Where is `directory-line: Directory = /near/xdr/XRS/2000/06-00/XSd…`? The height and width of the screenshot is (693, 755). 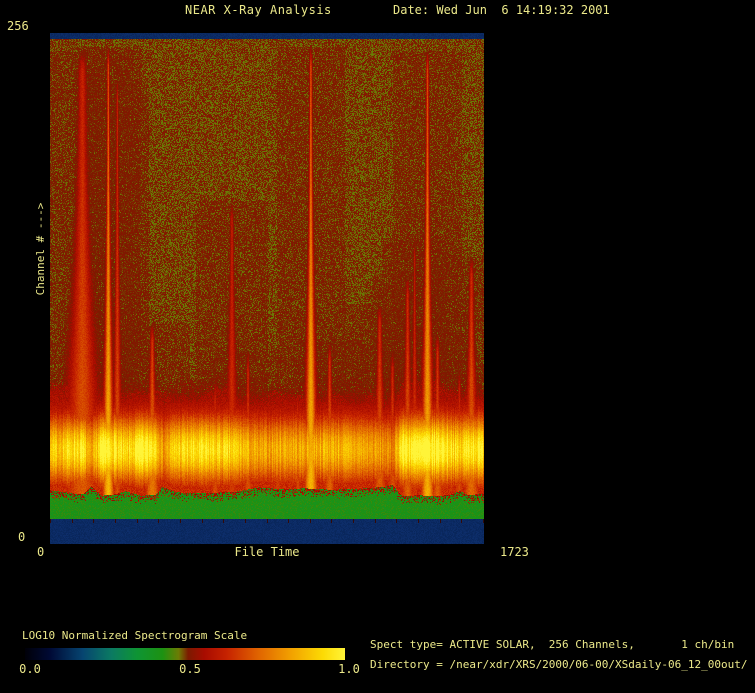
directory-line: Directory = /near/xdr/XRS/2000/06-00/XSd… is located at coordinates (559, 664).